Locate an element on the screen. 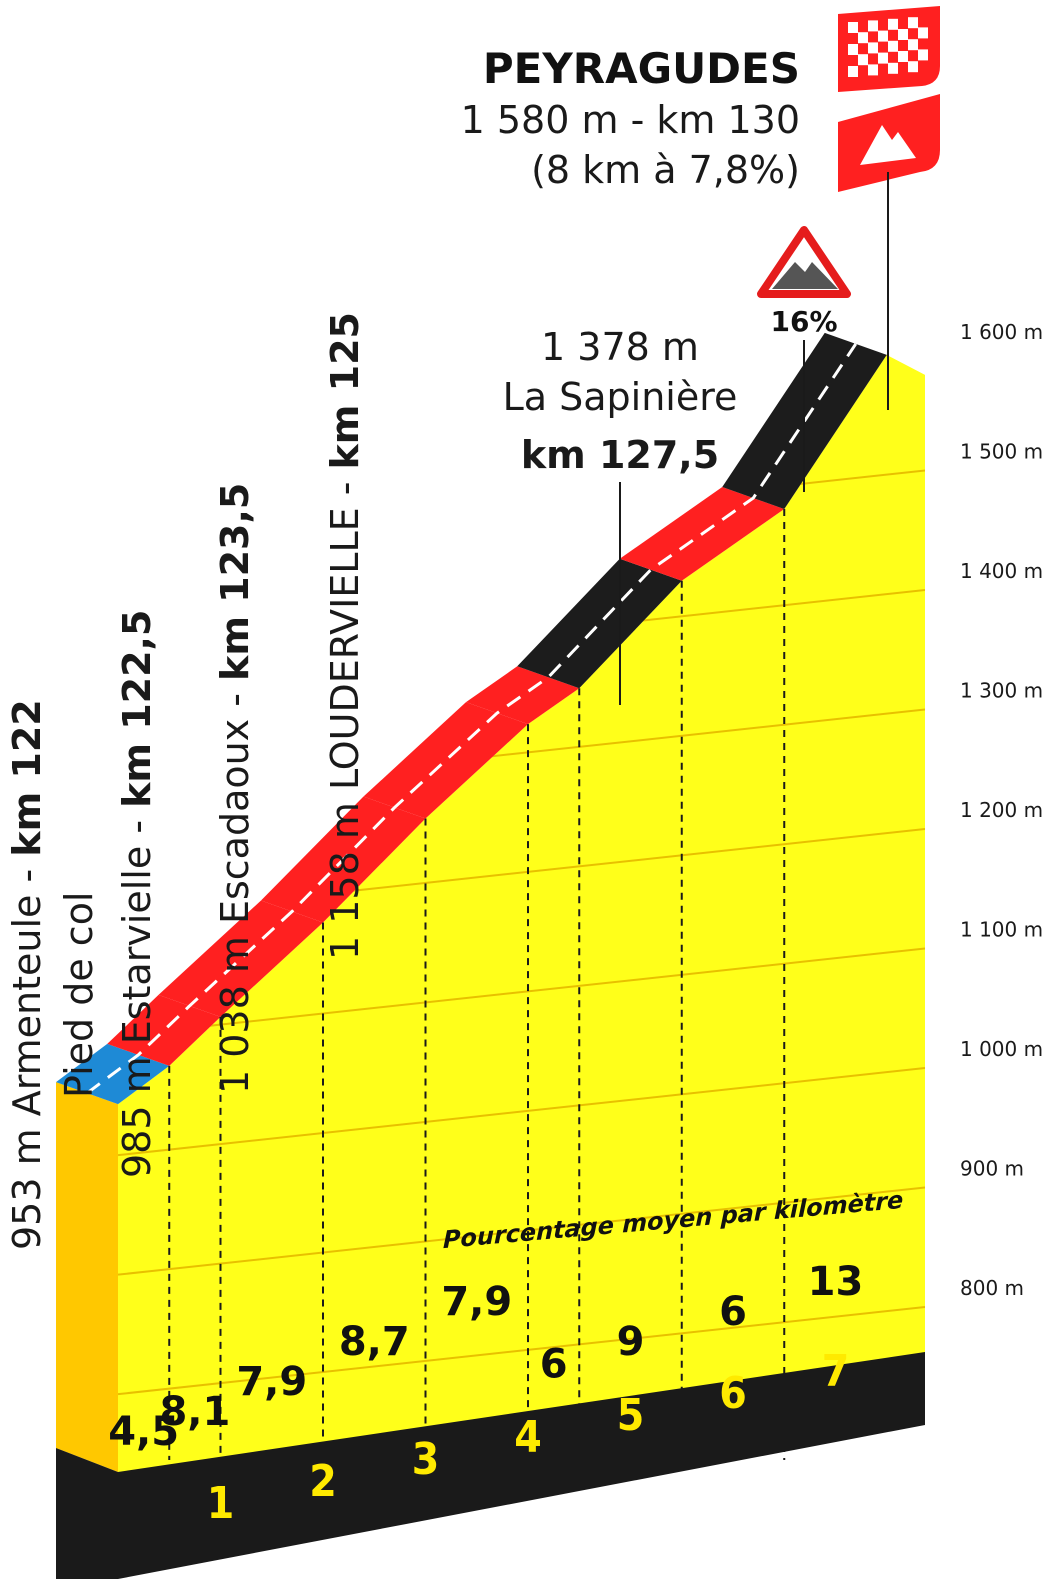  y-tick-label: 1 200 m is located at coordinates (1001, 810).